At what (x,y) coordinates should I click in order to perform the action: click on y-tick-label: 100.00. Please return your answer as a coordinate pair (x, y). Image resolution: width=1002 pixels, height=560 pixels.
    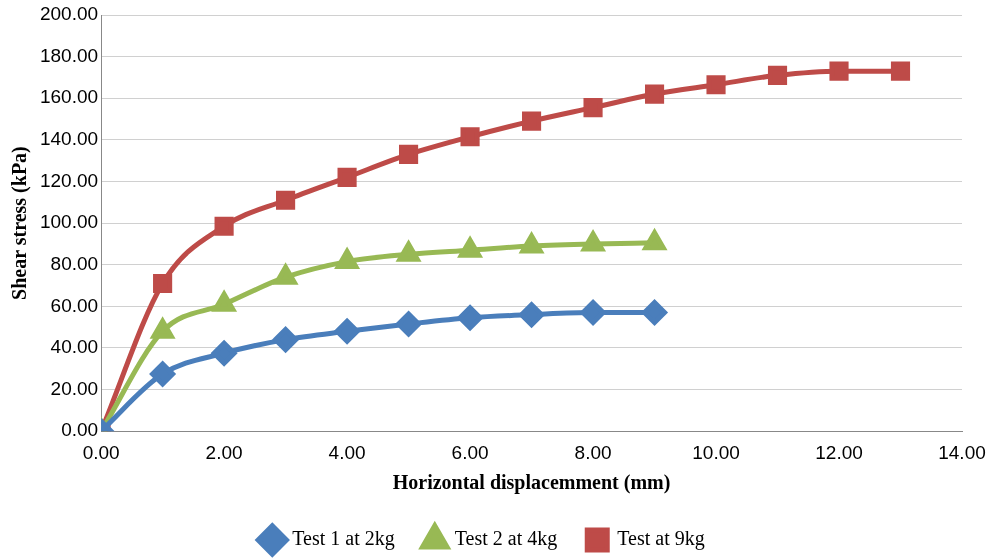
    Looking at the image, I should click on (69, 222).